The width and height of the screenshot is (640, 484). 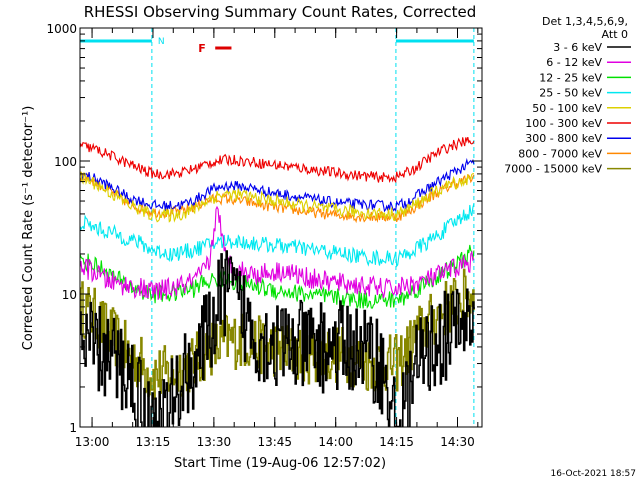 What do you see at coordinates (202, 48) in the screenshot?
I see `flare-flag-label: F` at bounding box center [202, 48].